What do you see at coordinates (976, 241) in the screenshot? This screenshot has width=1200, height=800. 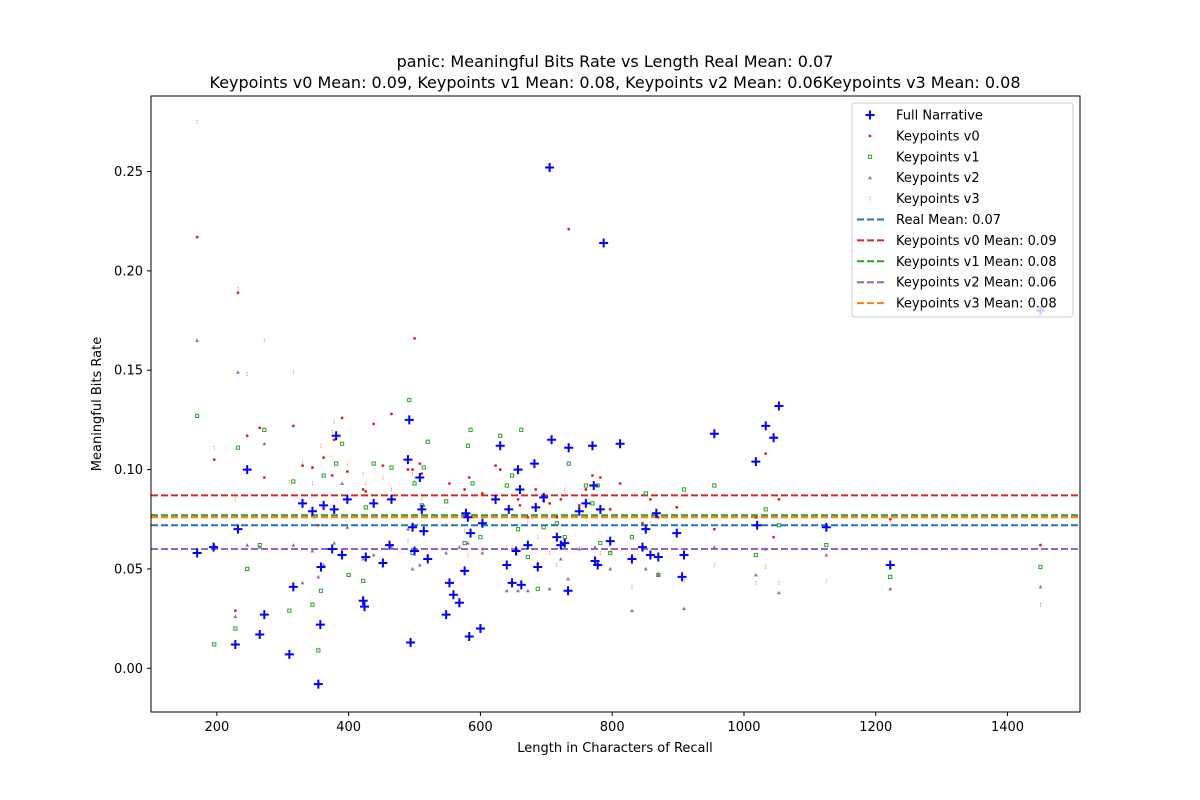 I see `legend-label: Keypoints v0 Mean: 0.09` at bounding box center [976, 241].